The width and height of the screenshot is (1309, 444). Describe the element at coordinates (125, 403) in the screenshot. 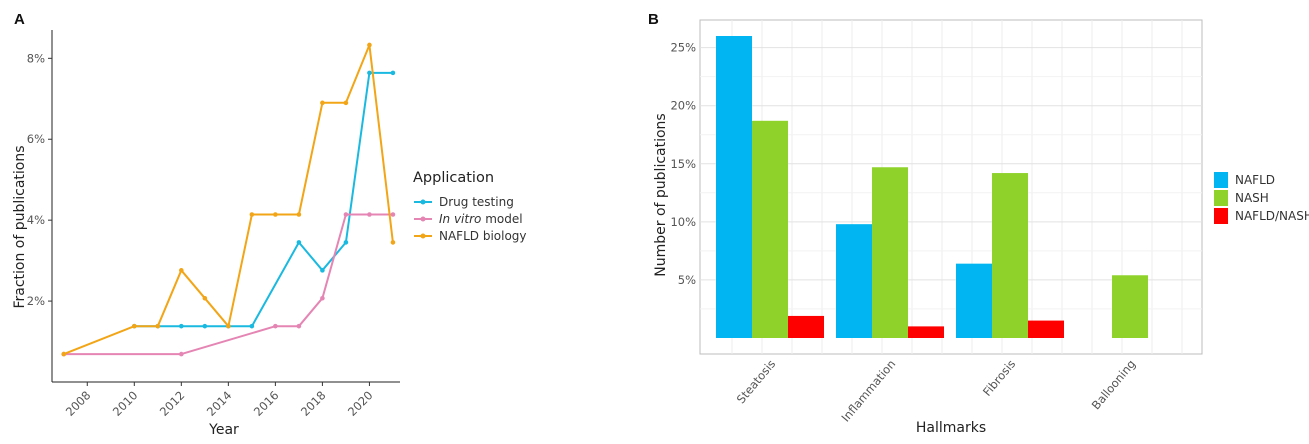

I see `x-tick-label-a: 2010` at that location.